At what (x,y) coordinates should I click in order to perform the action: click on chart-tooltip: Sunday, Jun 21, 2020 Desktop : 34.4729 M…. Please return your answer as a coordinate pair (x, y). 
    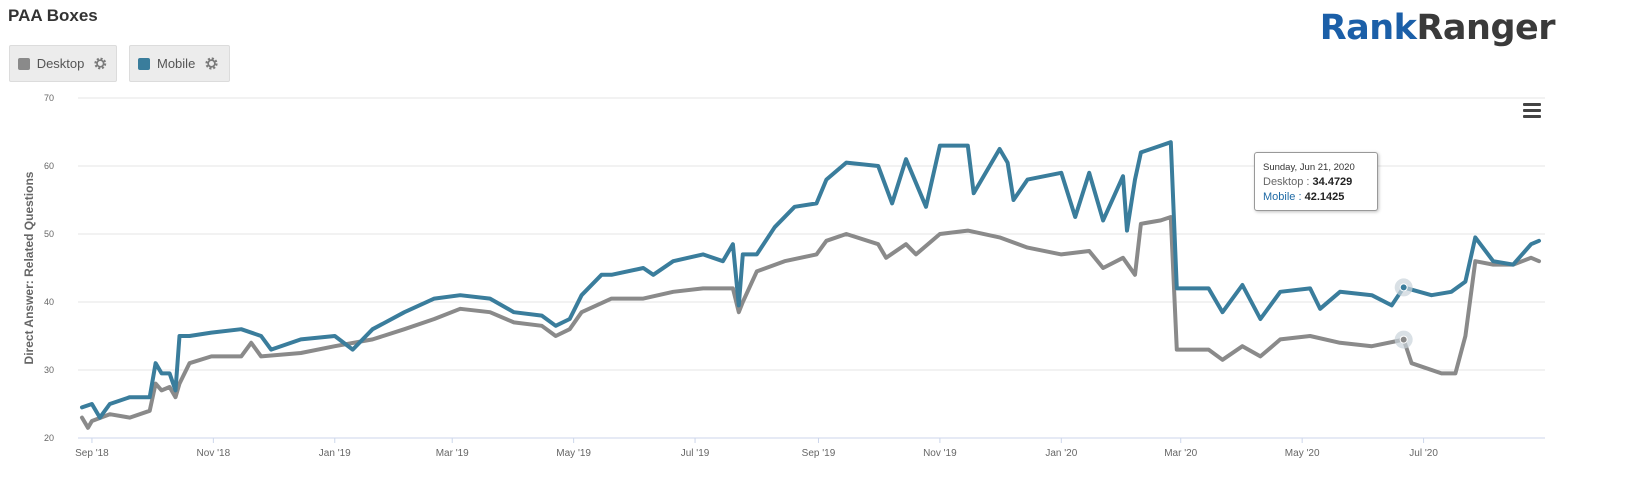
    Looking at the image, I should click on (1316, 181).